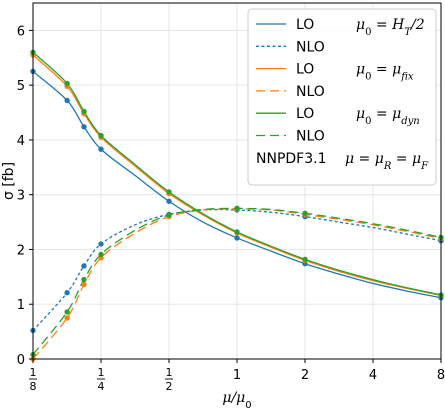 This screenshot has height=408, width=445. What do you see at coordinates (305, 375) in the screenshot?
I see `x-tick-label: 2` at bounding box center [305, 375].